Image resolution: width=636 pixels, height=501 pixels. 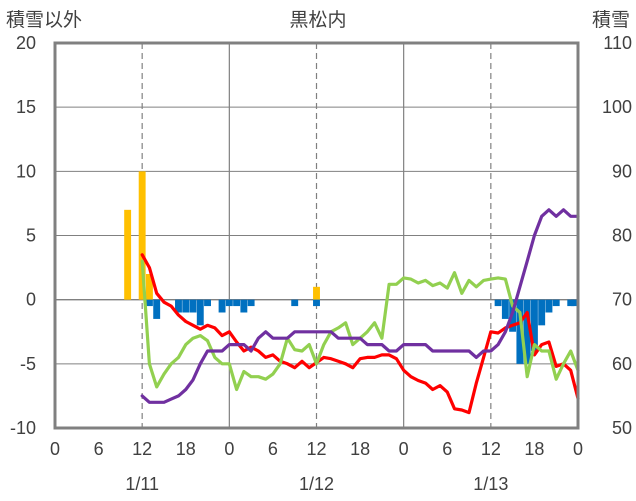 What do you see at coordinates (622, 171) in the screenshot?
I see `right-y-tick-label: 90` at bounding box center [622, 171].